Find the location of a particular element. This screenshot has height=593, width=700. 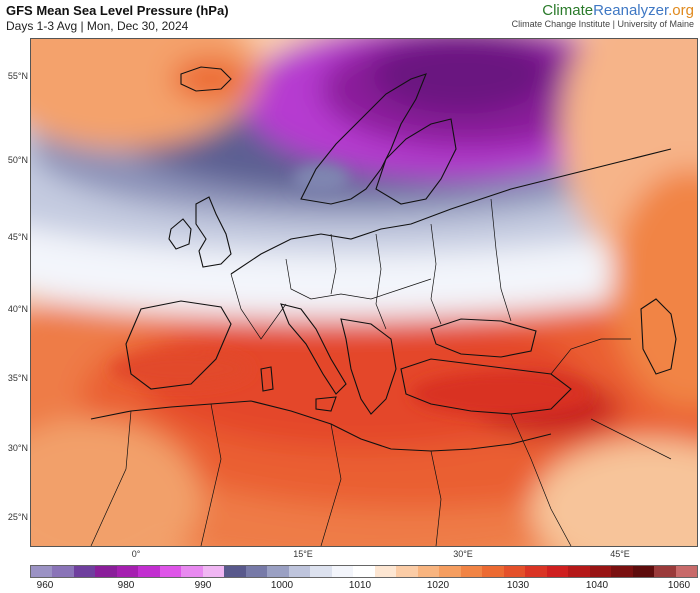

colorbar-label: 1060 is located at coordinates (679, 585).